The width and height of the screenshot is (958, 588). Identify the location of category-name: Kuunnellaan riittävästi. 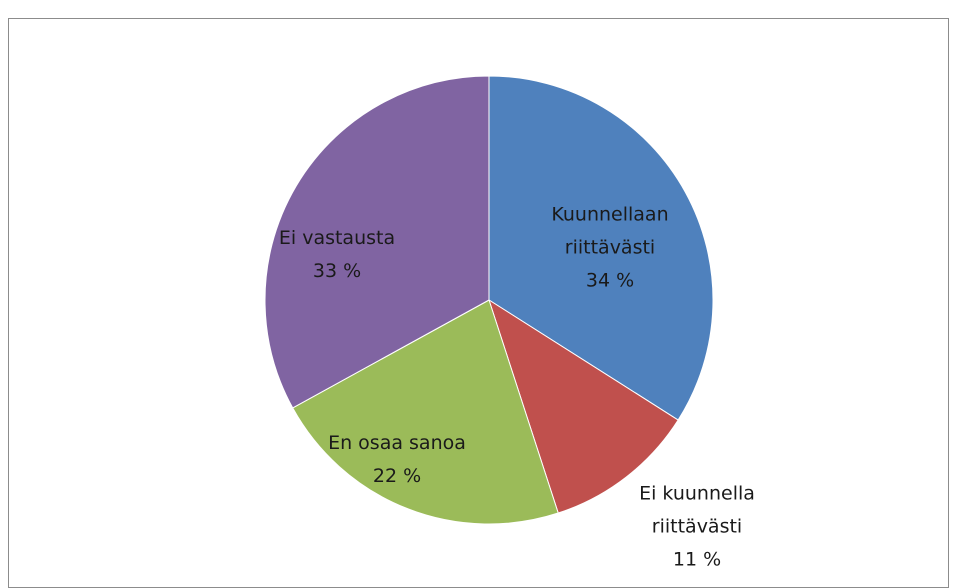
(610, 231).